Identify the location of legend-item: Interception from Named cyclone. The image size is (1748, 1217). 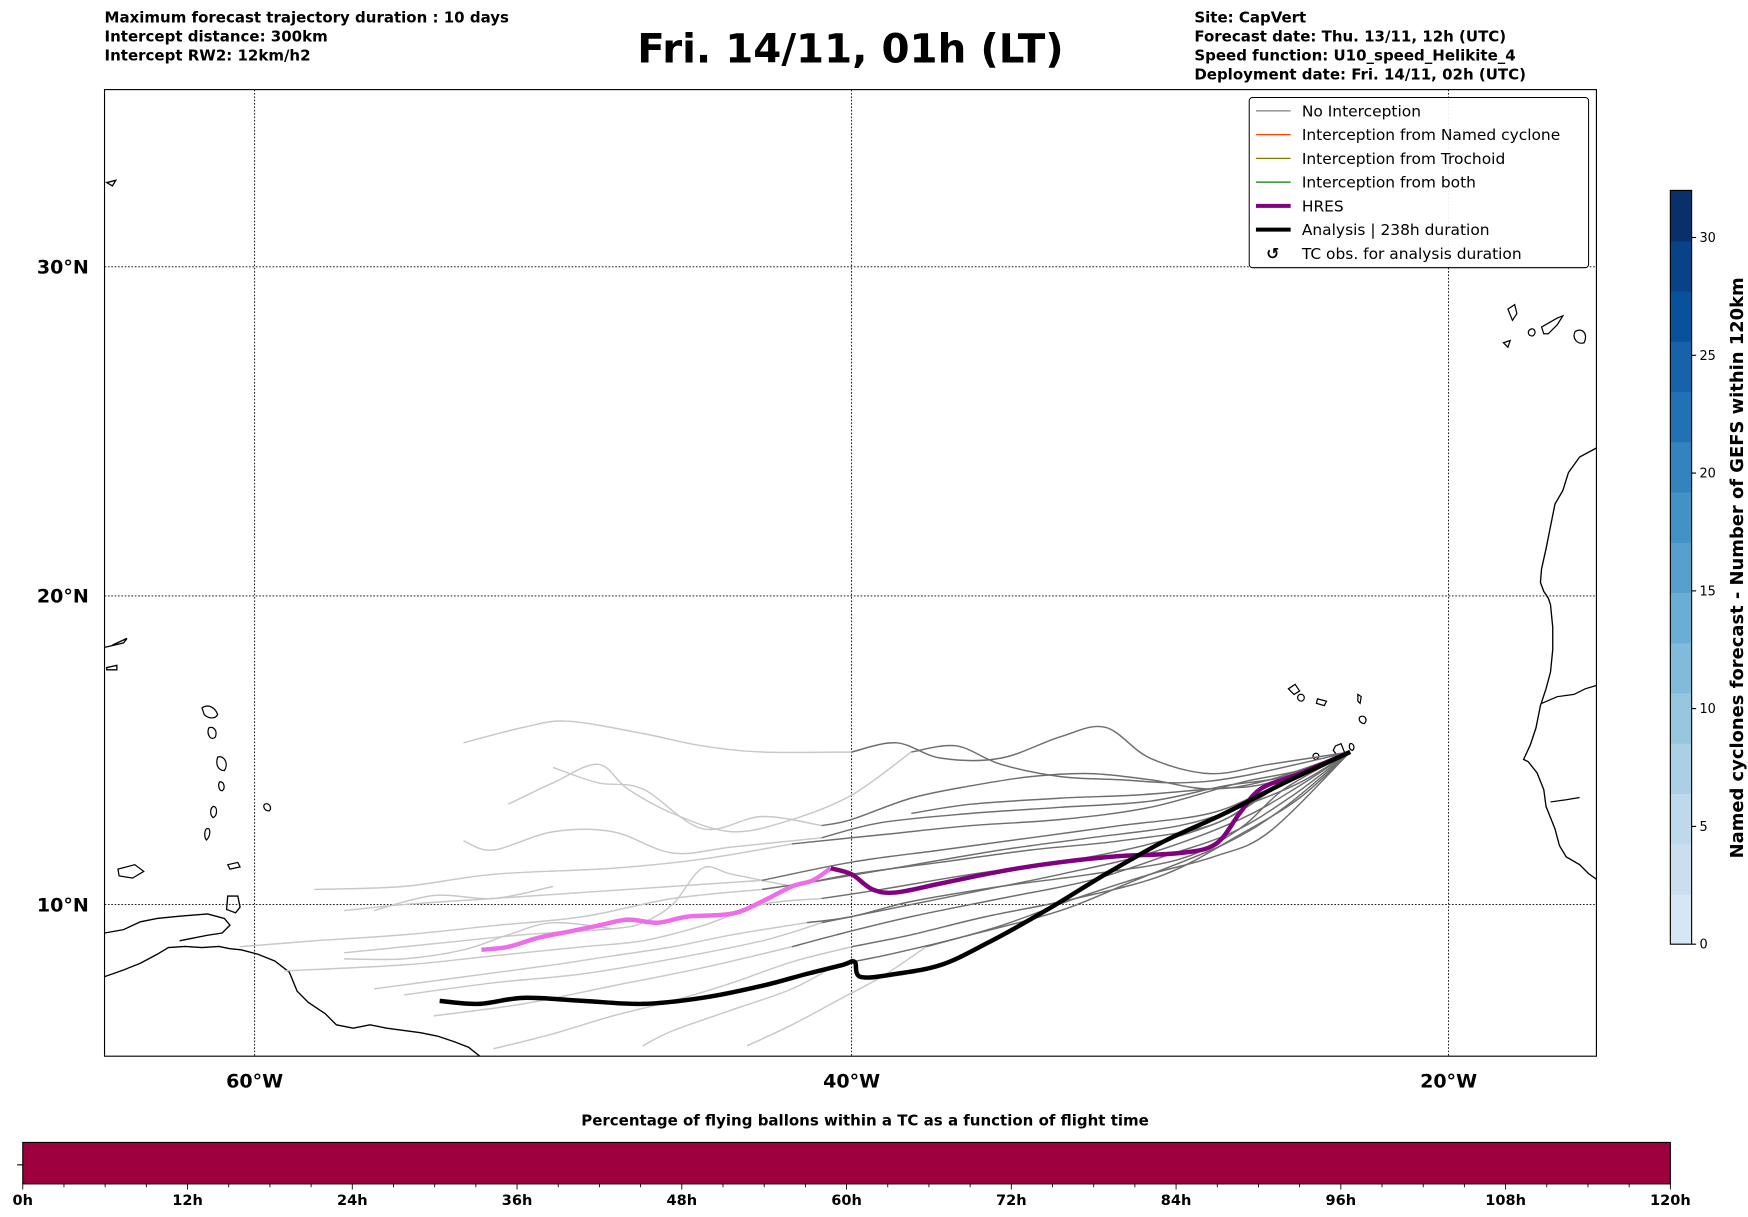
(1407, 135).